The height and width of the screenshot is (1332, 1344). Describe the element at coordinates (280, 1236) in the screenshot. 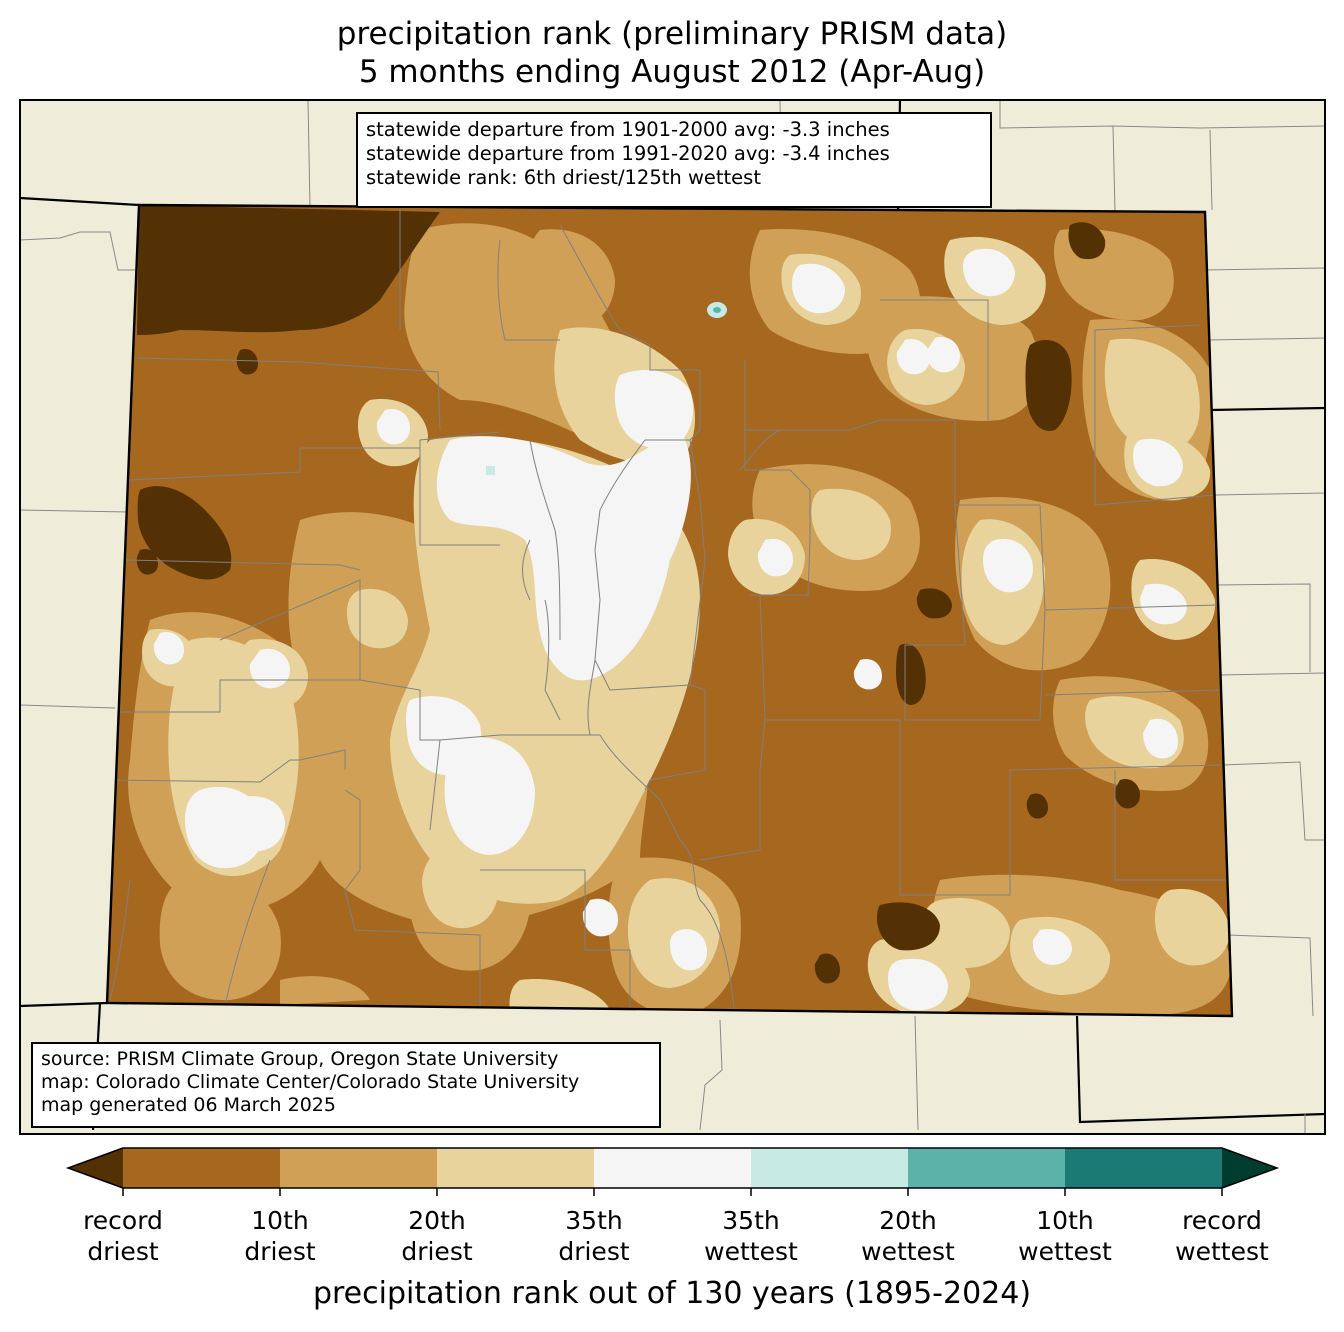

I see `colorbar-tick-label: 10th driest` at that location.